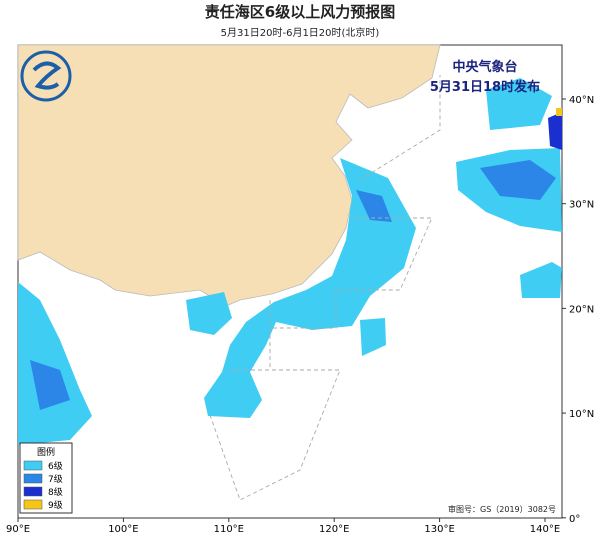 Image resolution: width=600 pixels, height=544 pixels. Describe the element at coordinates (55, 505) in the screenshot. I see `legend-label: 9级` at that location.